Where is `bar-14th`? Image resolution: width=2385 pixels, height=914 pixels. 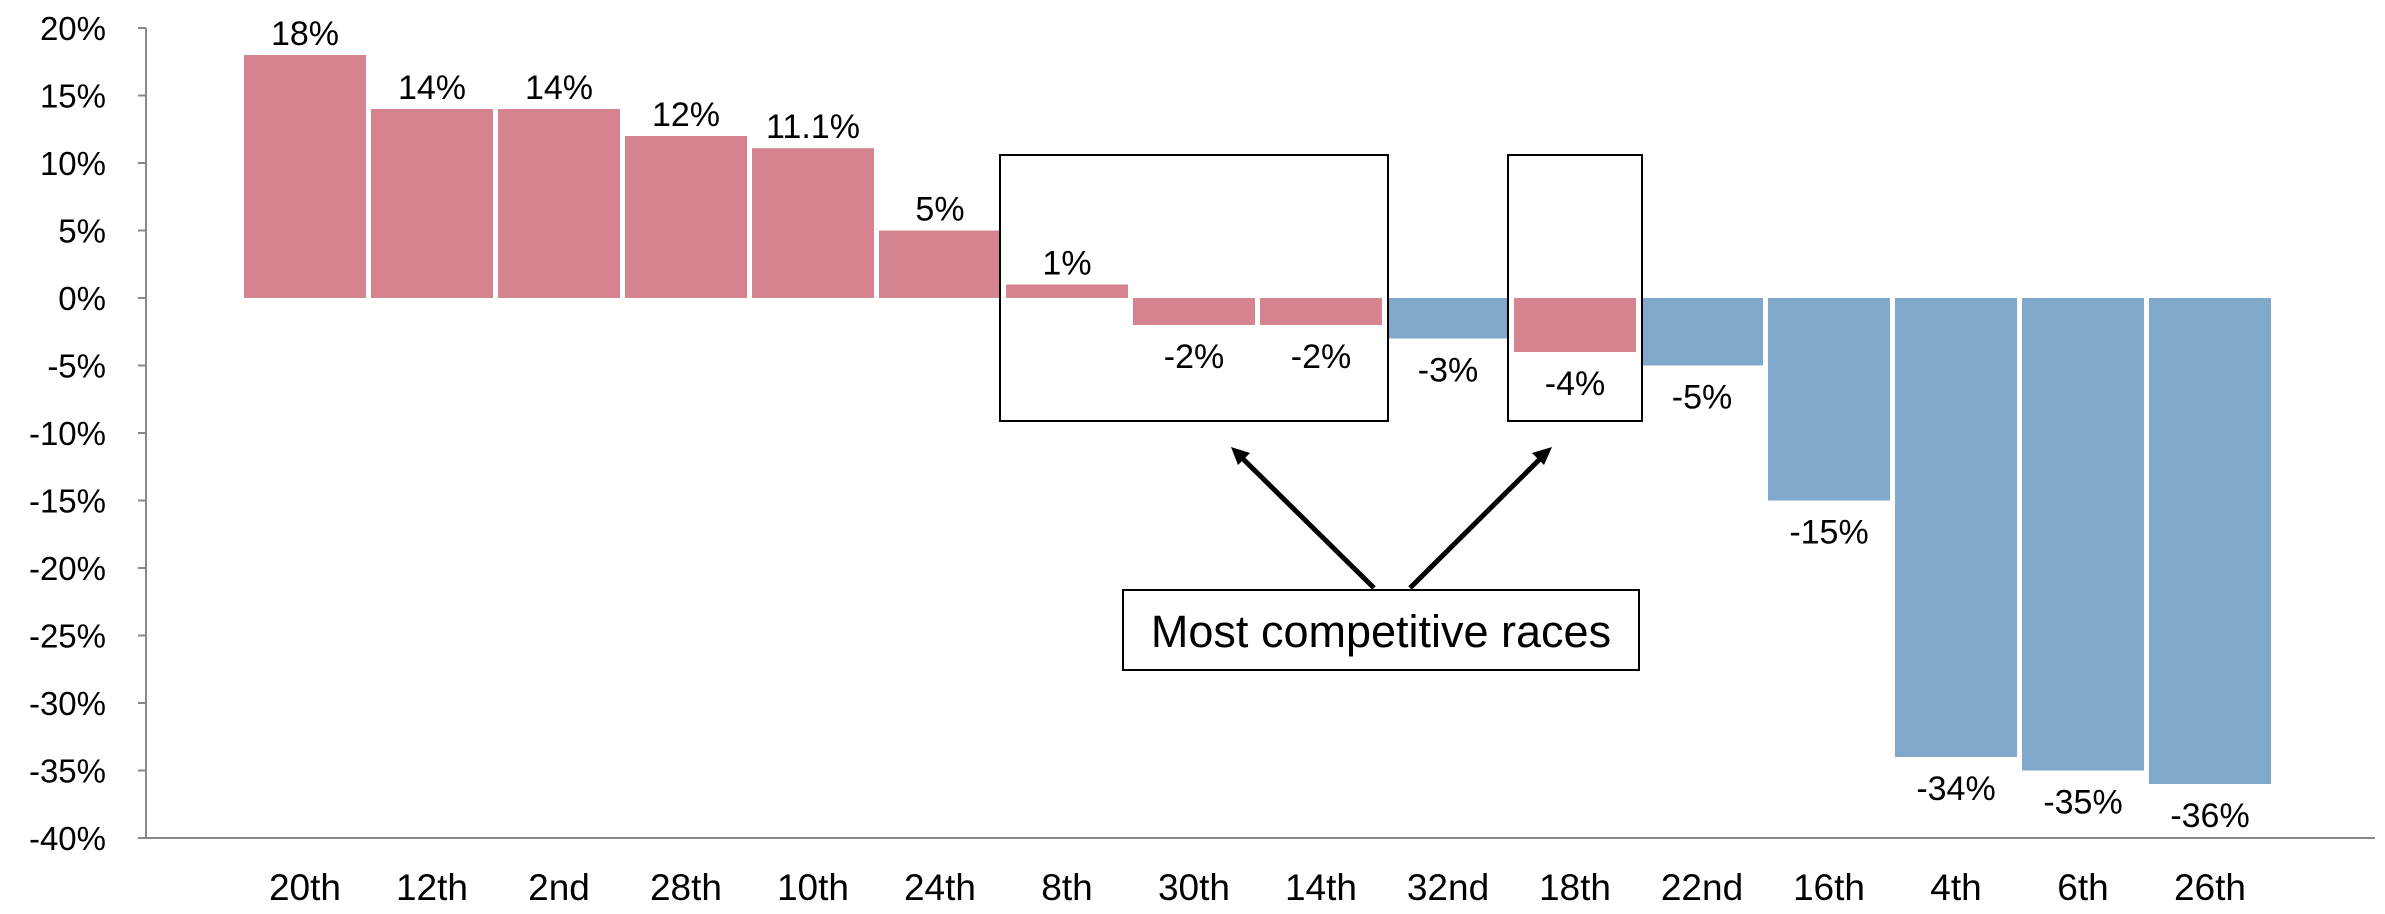 bar-14th is located at coordinates (1321, 311).